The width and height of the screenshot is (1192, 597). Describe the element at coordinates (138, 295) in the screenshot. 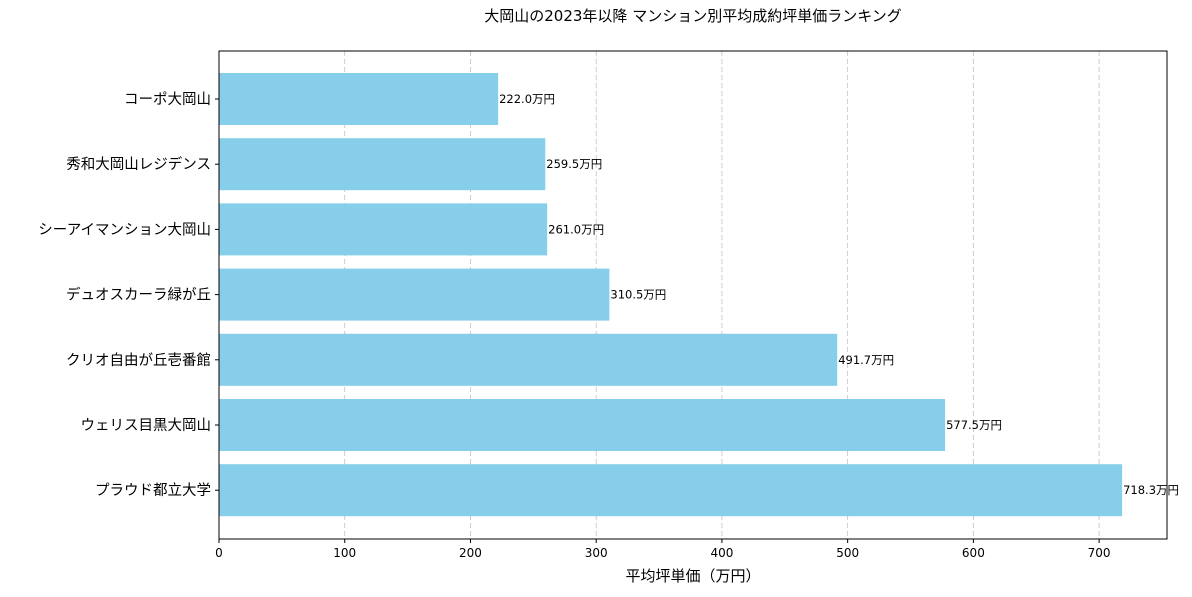

I see `y-tick-label: デュオスカーラ緑が丘` at that location.